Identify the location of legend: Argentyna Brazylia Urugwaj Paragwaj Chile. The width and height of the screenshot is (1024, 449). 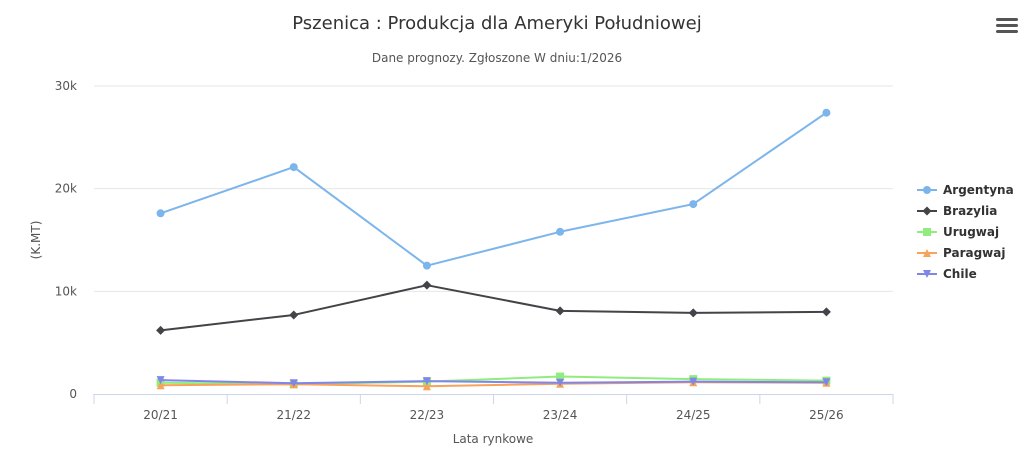
(965, 232).